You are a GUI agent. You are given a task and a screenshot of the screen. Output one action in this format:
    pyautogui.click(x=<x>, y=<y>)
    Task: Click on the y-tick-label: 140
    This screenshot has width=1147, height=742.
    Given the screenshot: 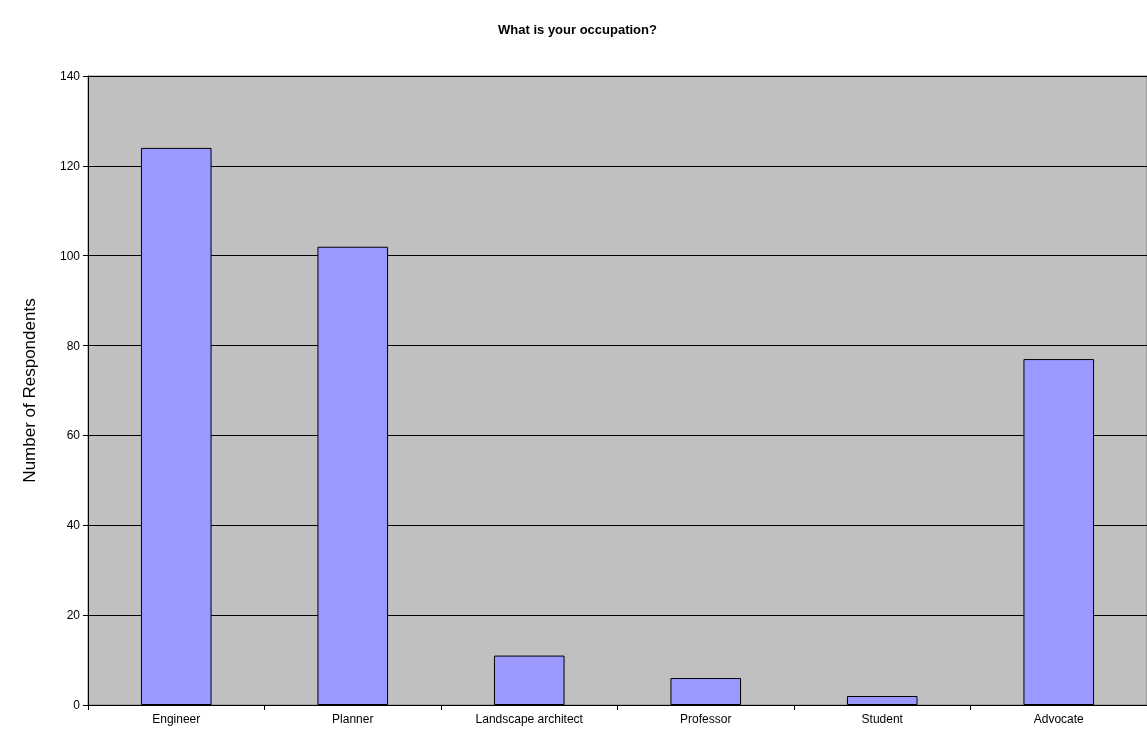 What is the action you would take?
    pyautogui.click(x=70, y=76)
    